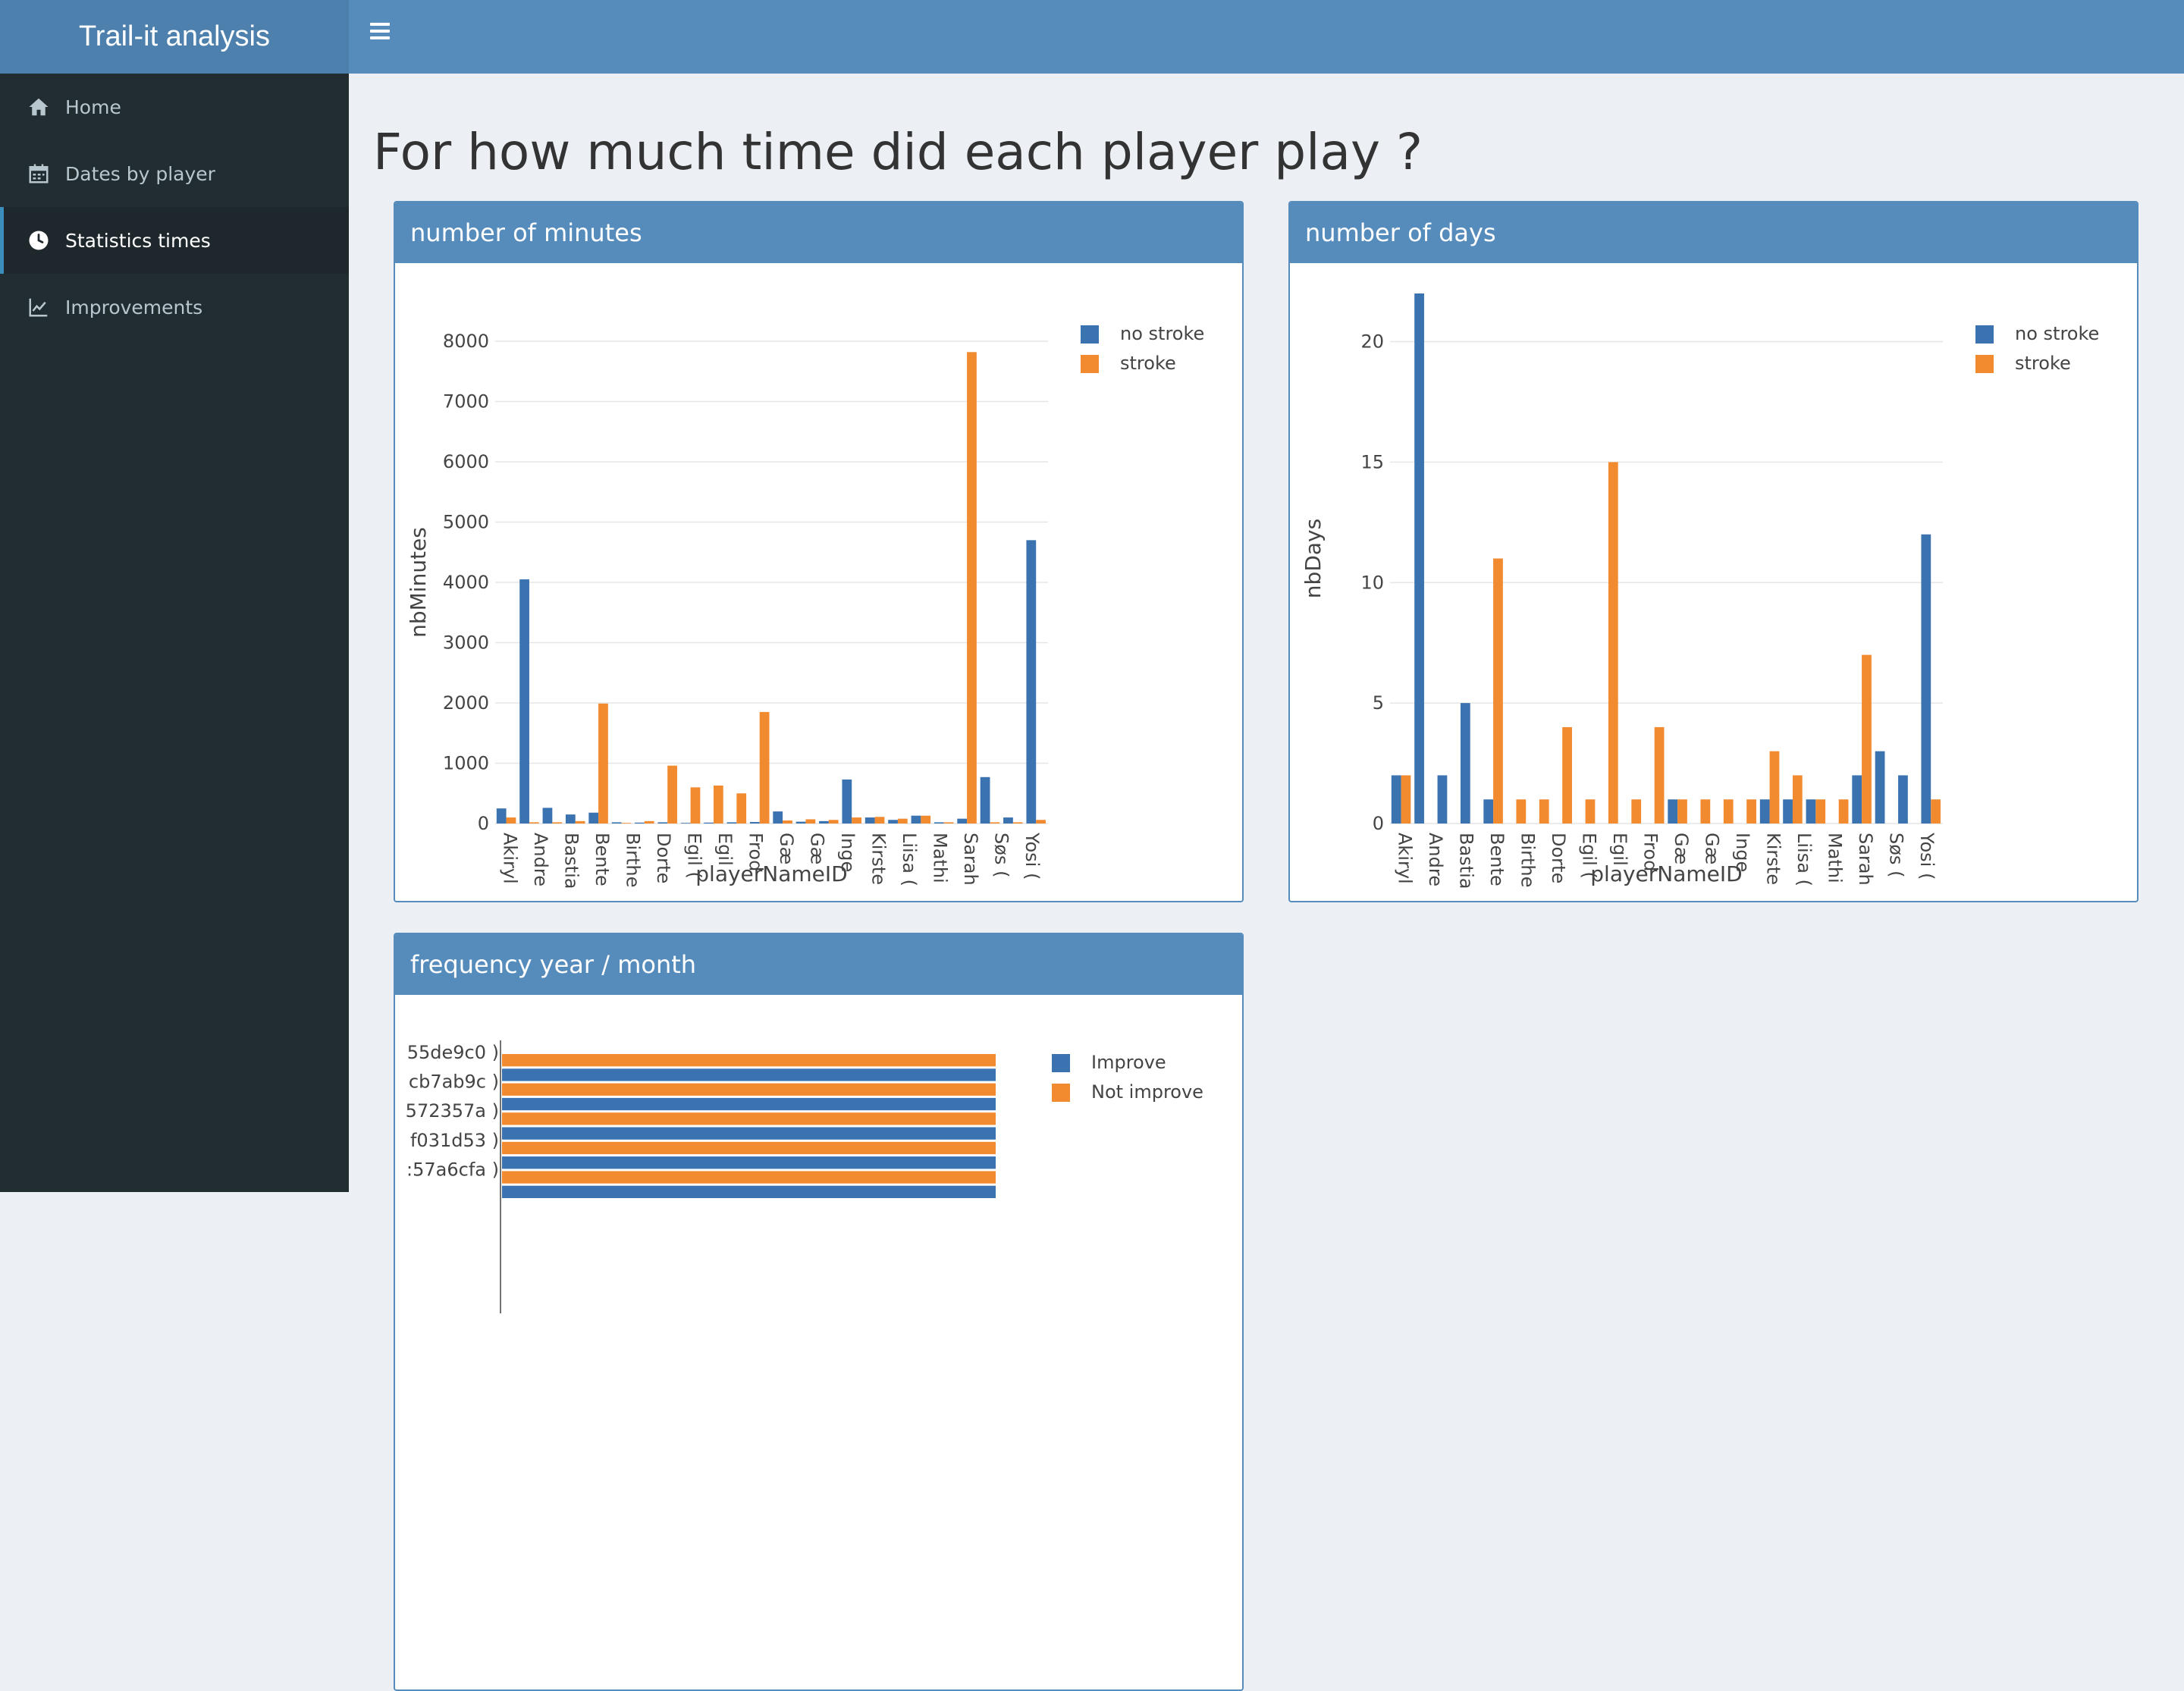 The width and height of the screenshot is (2184, 1691). Describe the element at coordinates (174, 173) in the screenshot. I see `sidebar-item-dates-by-player: Dates by player` at that location.